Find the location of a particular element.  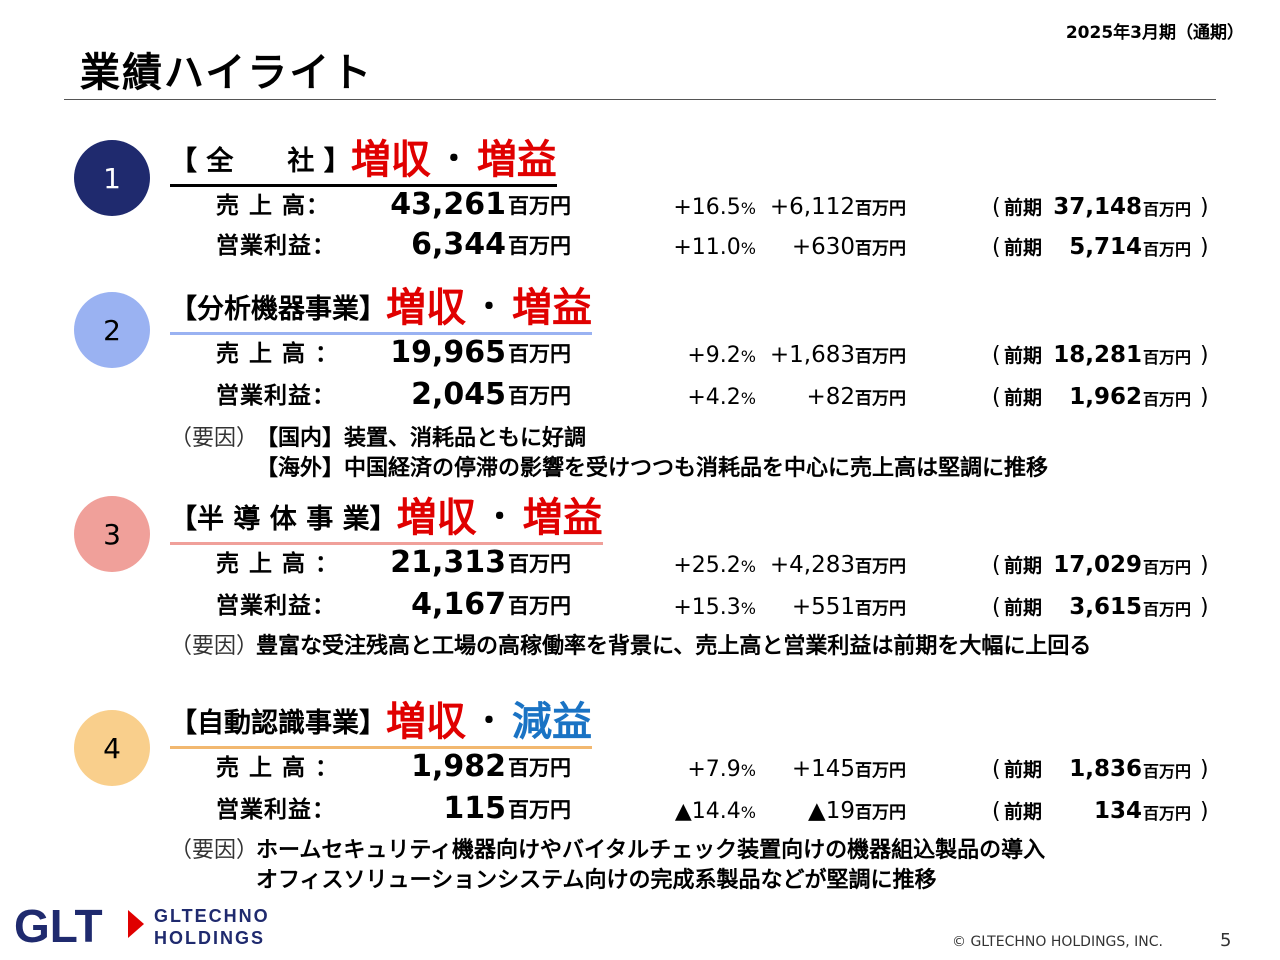

factor-line: ホームセキュリティ機器向けやバイタルチェック装置向けの機器組込製品の導入 is located at coordinates (651, 850).